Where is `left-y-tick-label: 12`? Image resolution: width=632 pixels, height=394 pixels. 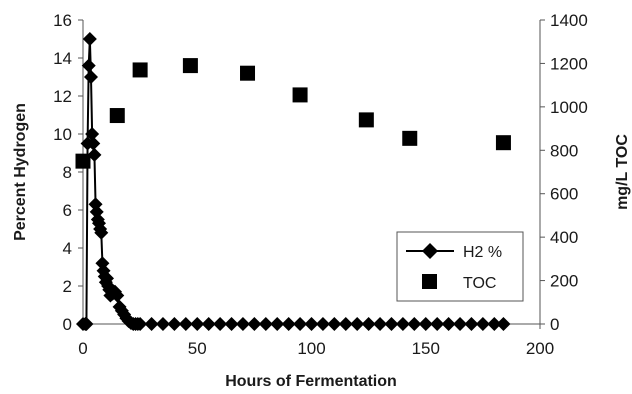 left-y-tick-label: 12 is located at coordinates (62, 96).